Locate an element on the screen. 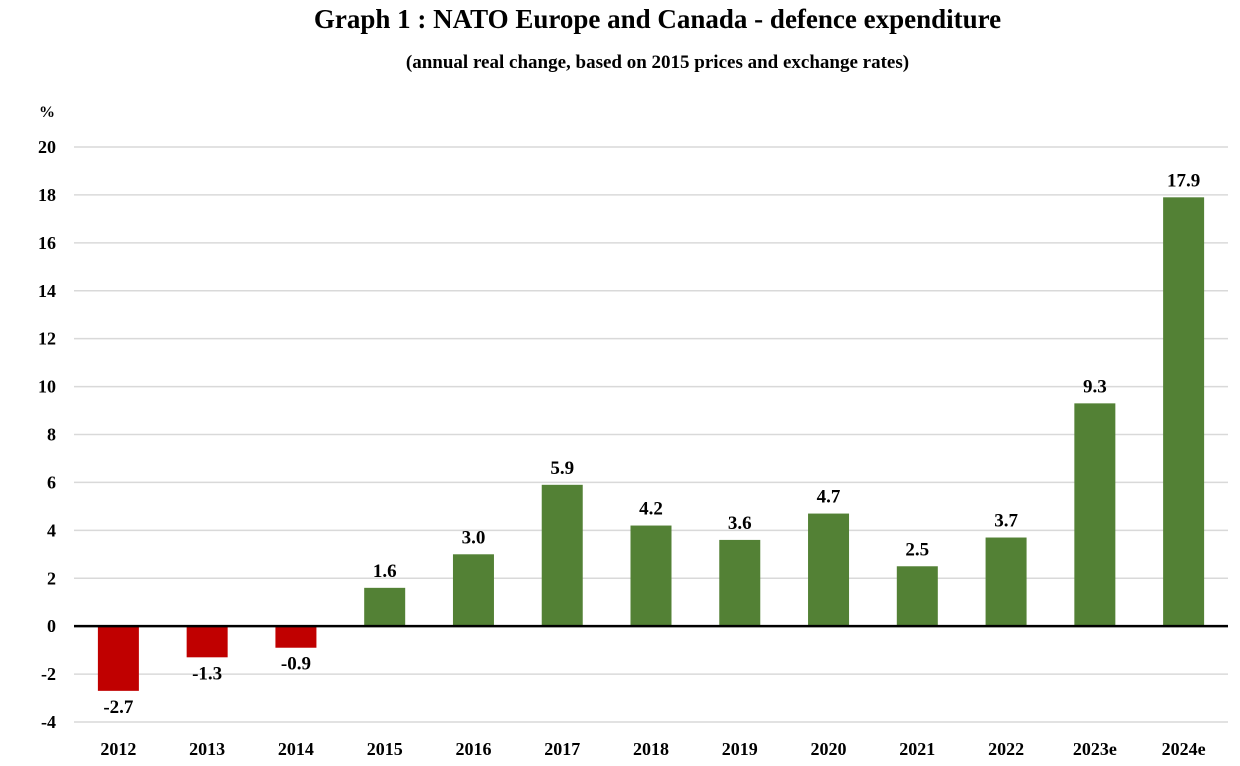 The width and height of the screenshot is (1240, 766). data-label-2018: 4.2 is located at coordinates (651, 509).